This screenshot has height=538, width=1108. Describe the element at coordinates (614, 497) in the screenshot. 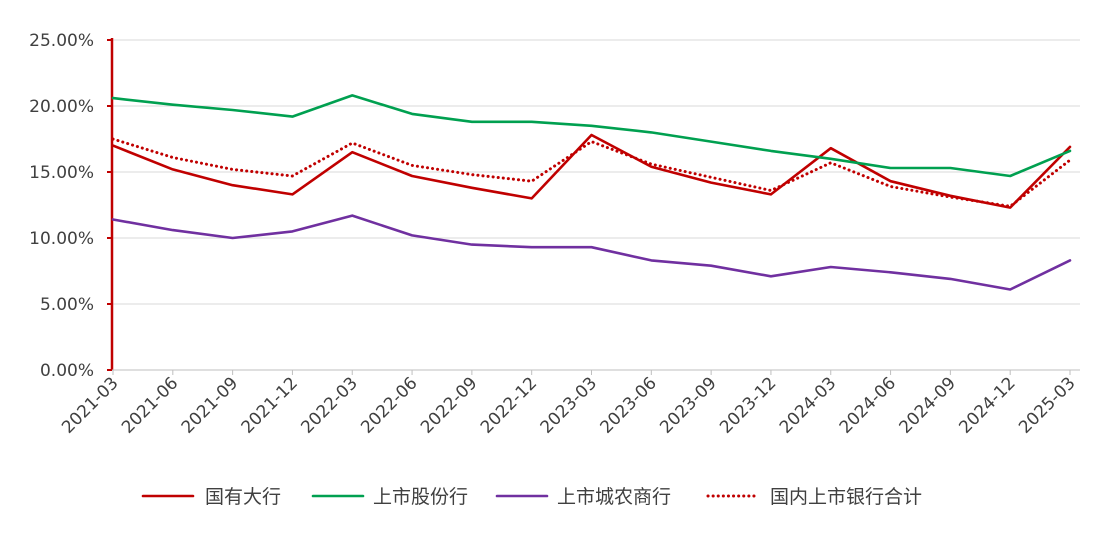

I see `legend-label: 上市城农商行` at that location.